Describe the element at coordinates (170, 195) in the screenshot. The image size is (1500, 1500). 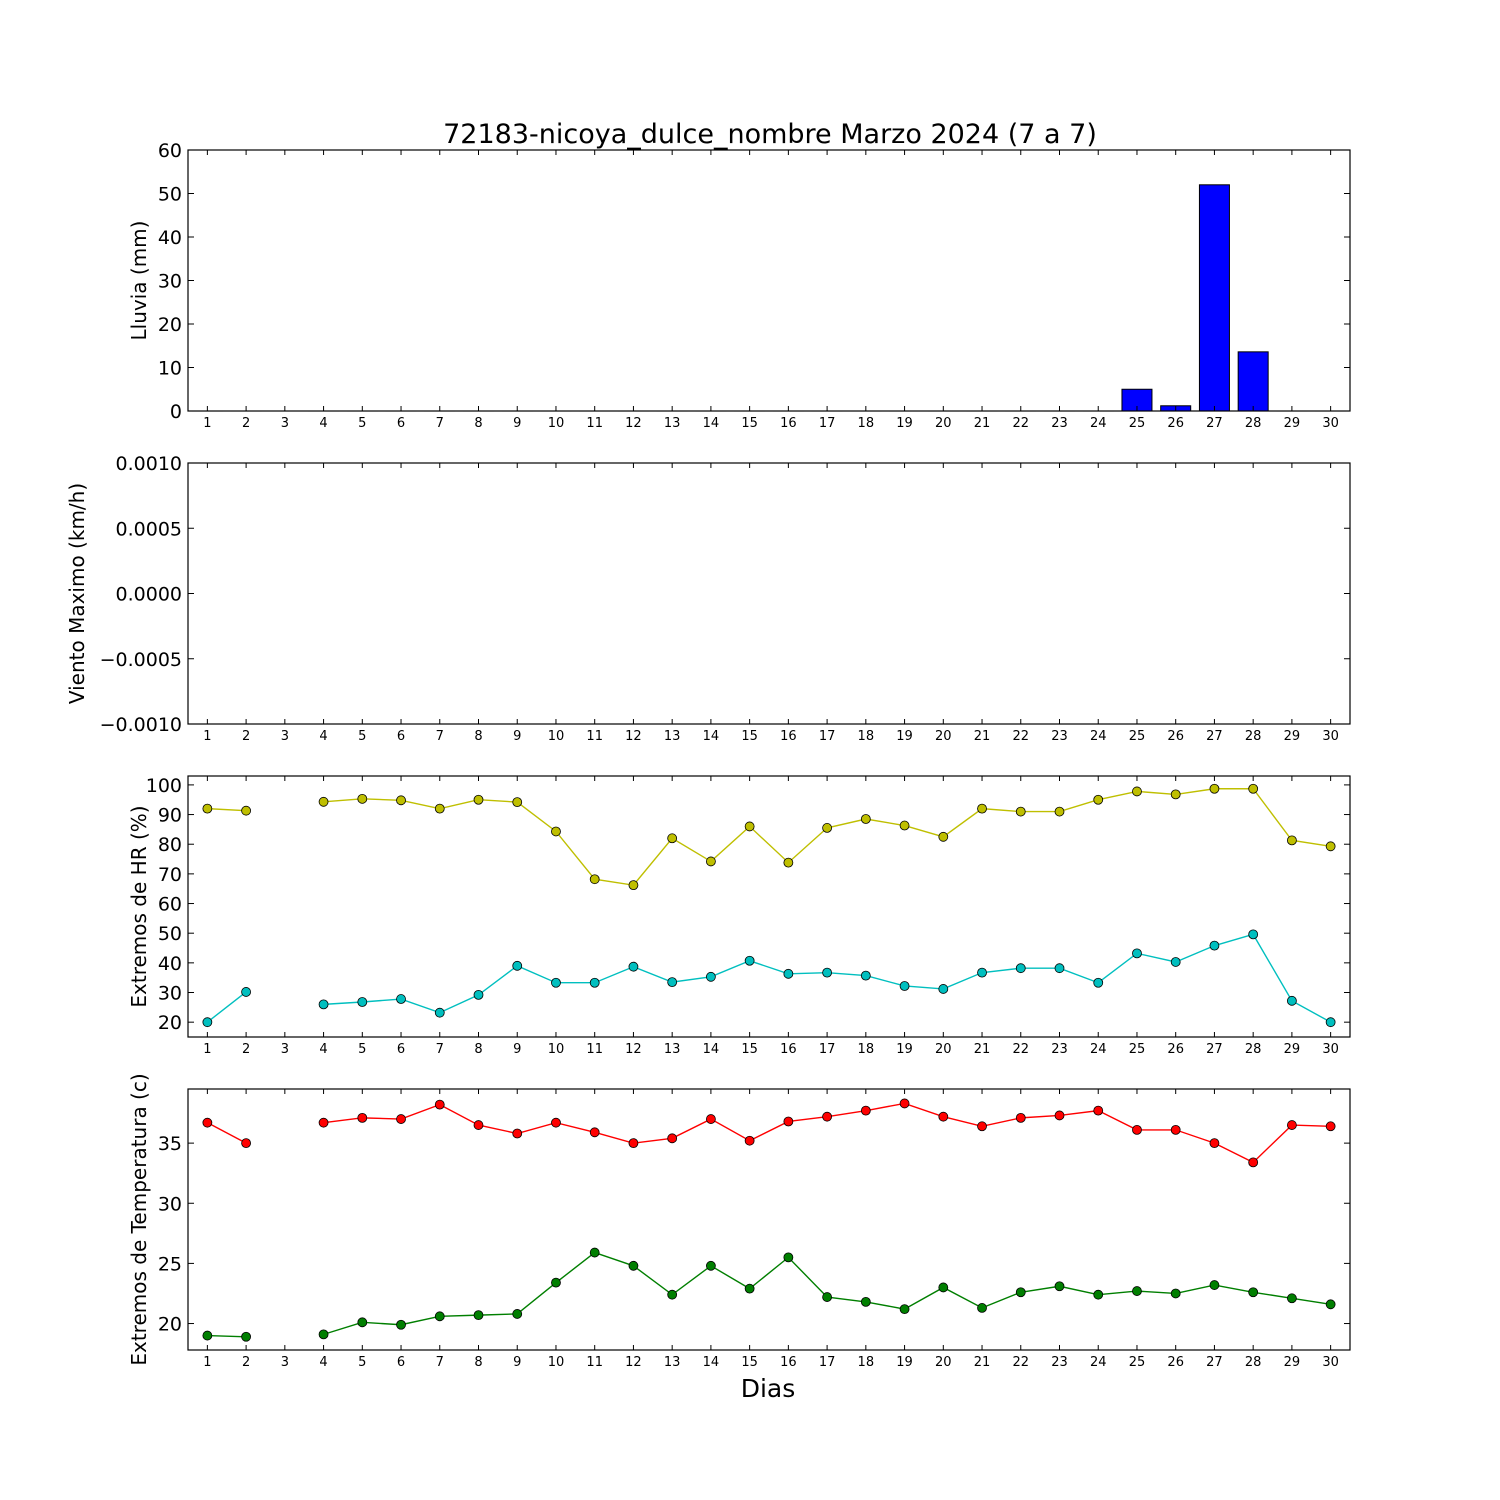
I see `y-tick-label: 50` at that location.